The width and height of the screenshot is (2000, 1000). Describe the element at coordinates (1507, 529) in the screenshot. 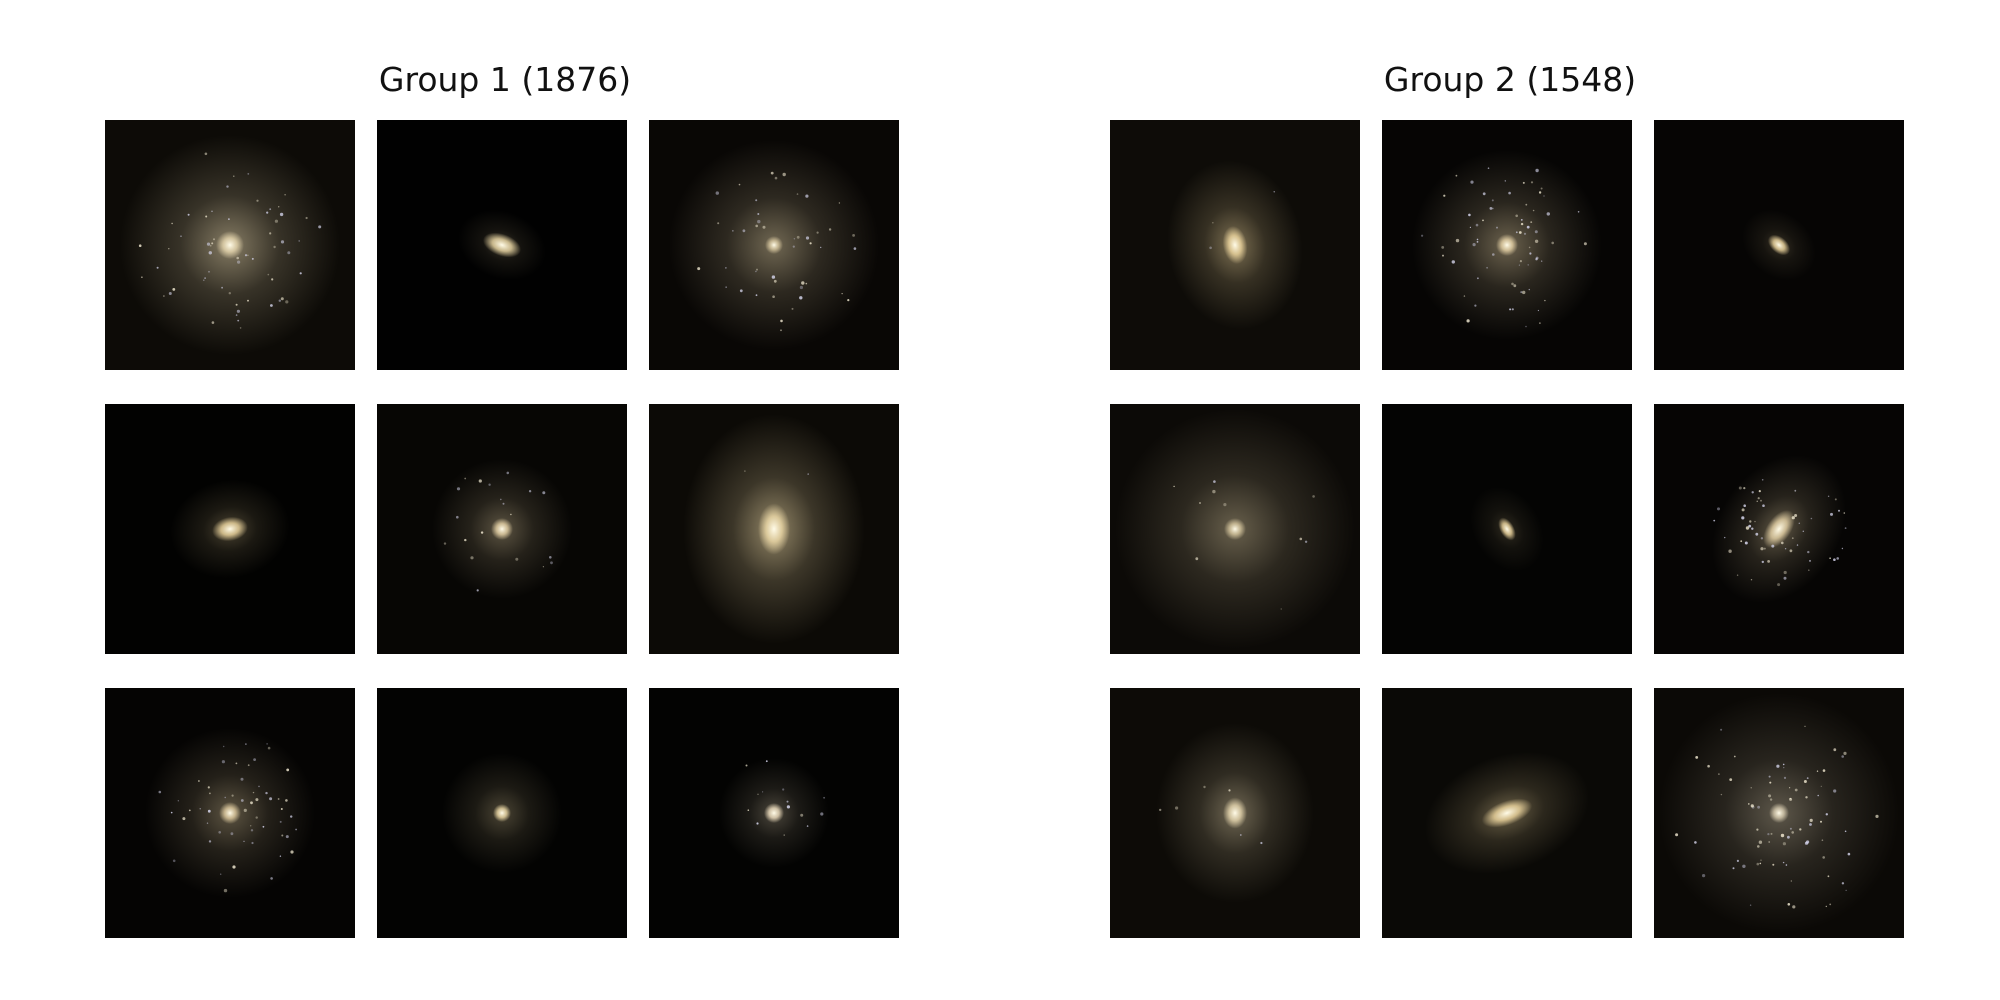

I see `galaxy-pair-small-image` at that location.